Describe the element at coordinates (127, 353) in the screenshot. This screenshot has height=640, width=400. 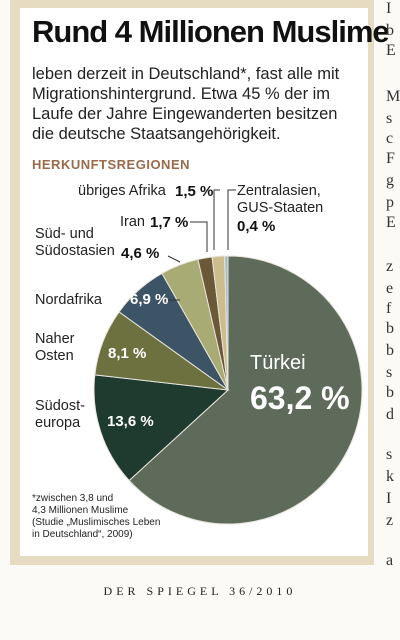
I see `value-label: 8,1 %` at that location.